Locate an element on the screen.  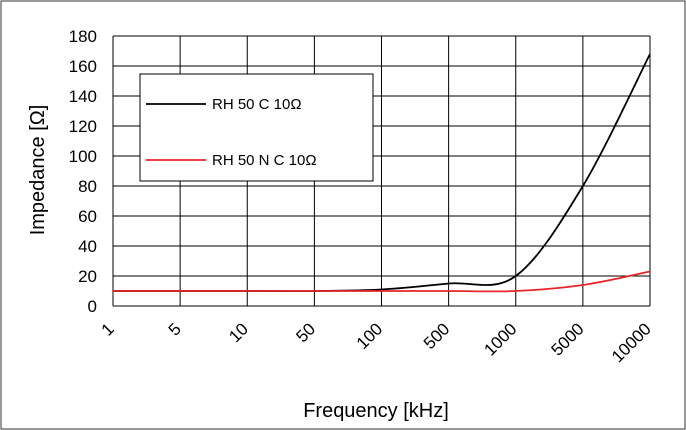
y-tick-label: 140 is located at coordinates (83, 96).